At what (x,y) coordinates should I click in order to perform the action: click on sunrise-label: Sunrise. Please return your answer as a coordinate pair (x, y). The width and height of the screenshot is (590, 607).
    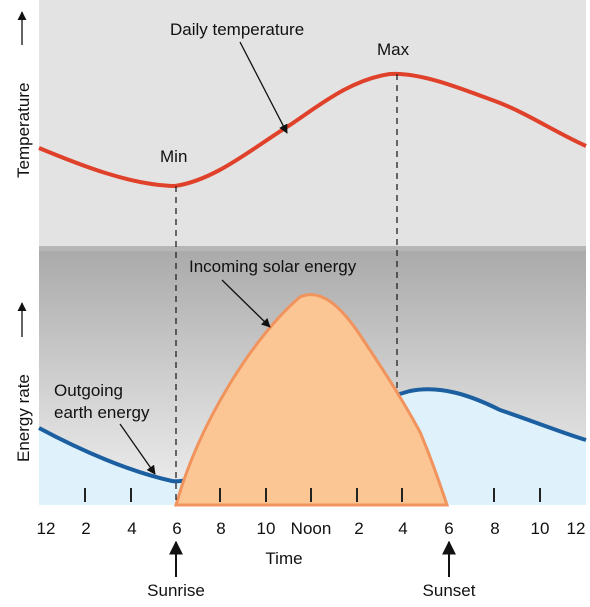
    Looking at the image, I should click on (176, 590).